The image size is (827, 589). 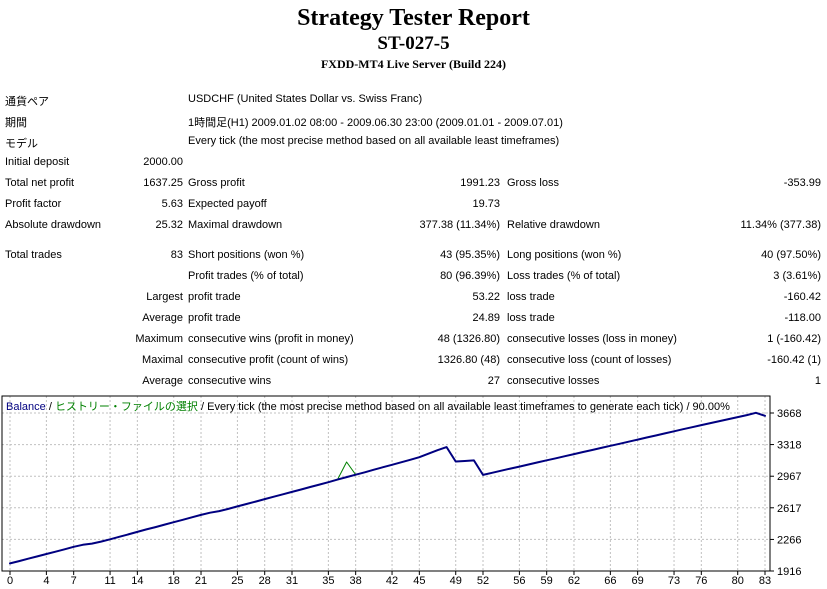 What do you see at coordinates (547, 581) in the screenshot?
I see `svg-text: 59` at bounding box center [547, 581].